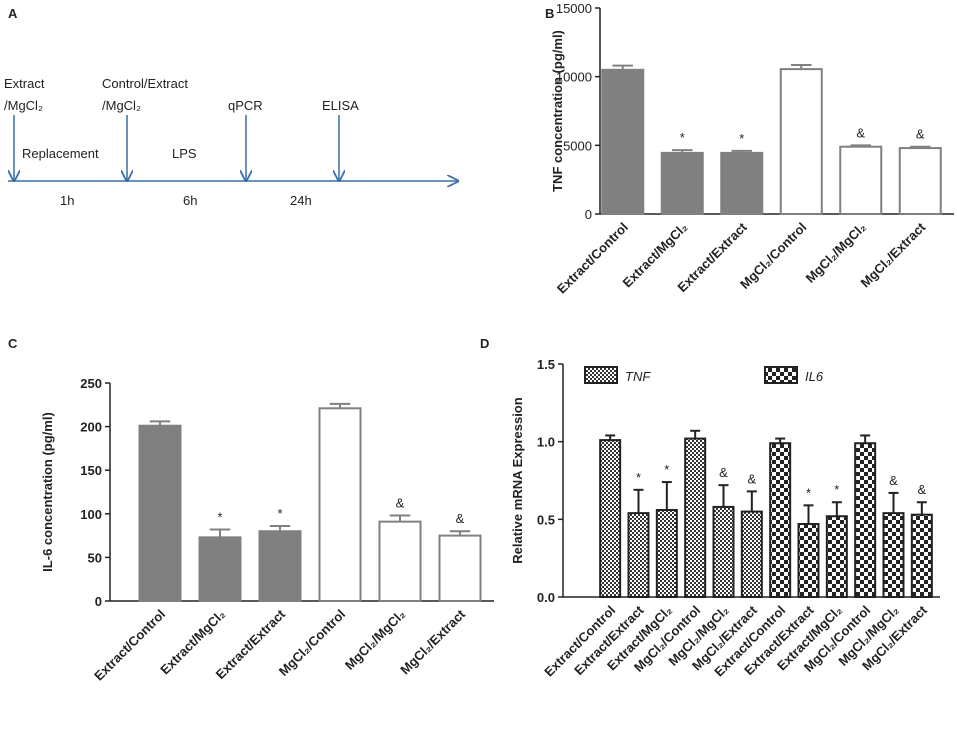  What do you see at coordinates (375, 639) in the screenshot?
I see `x-tick-label: MgCl₂/MgCl₂` at bounding box center [375, 639].